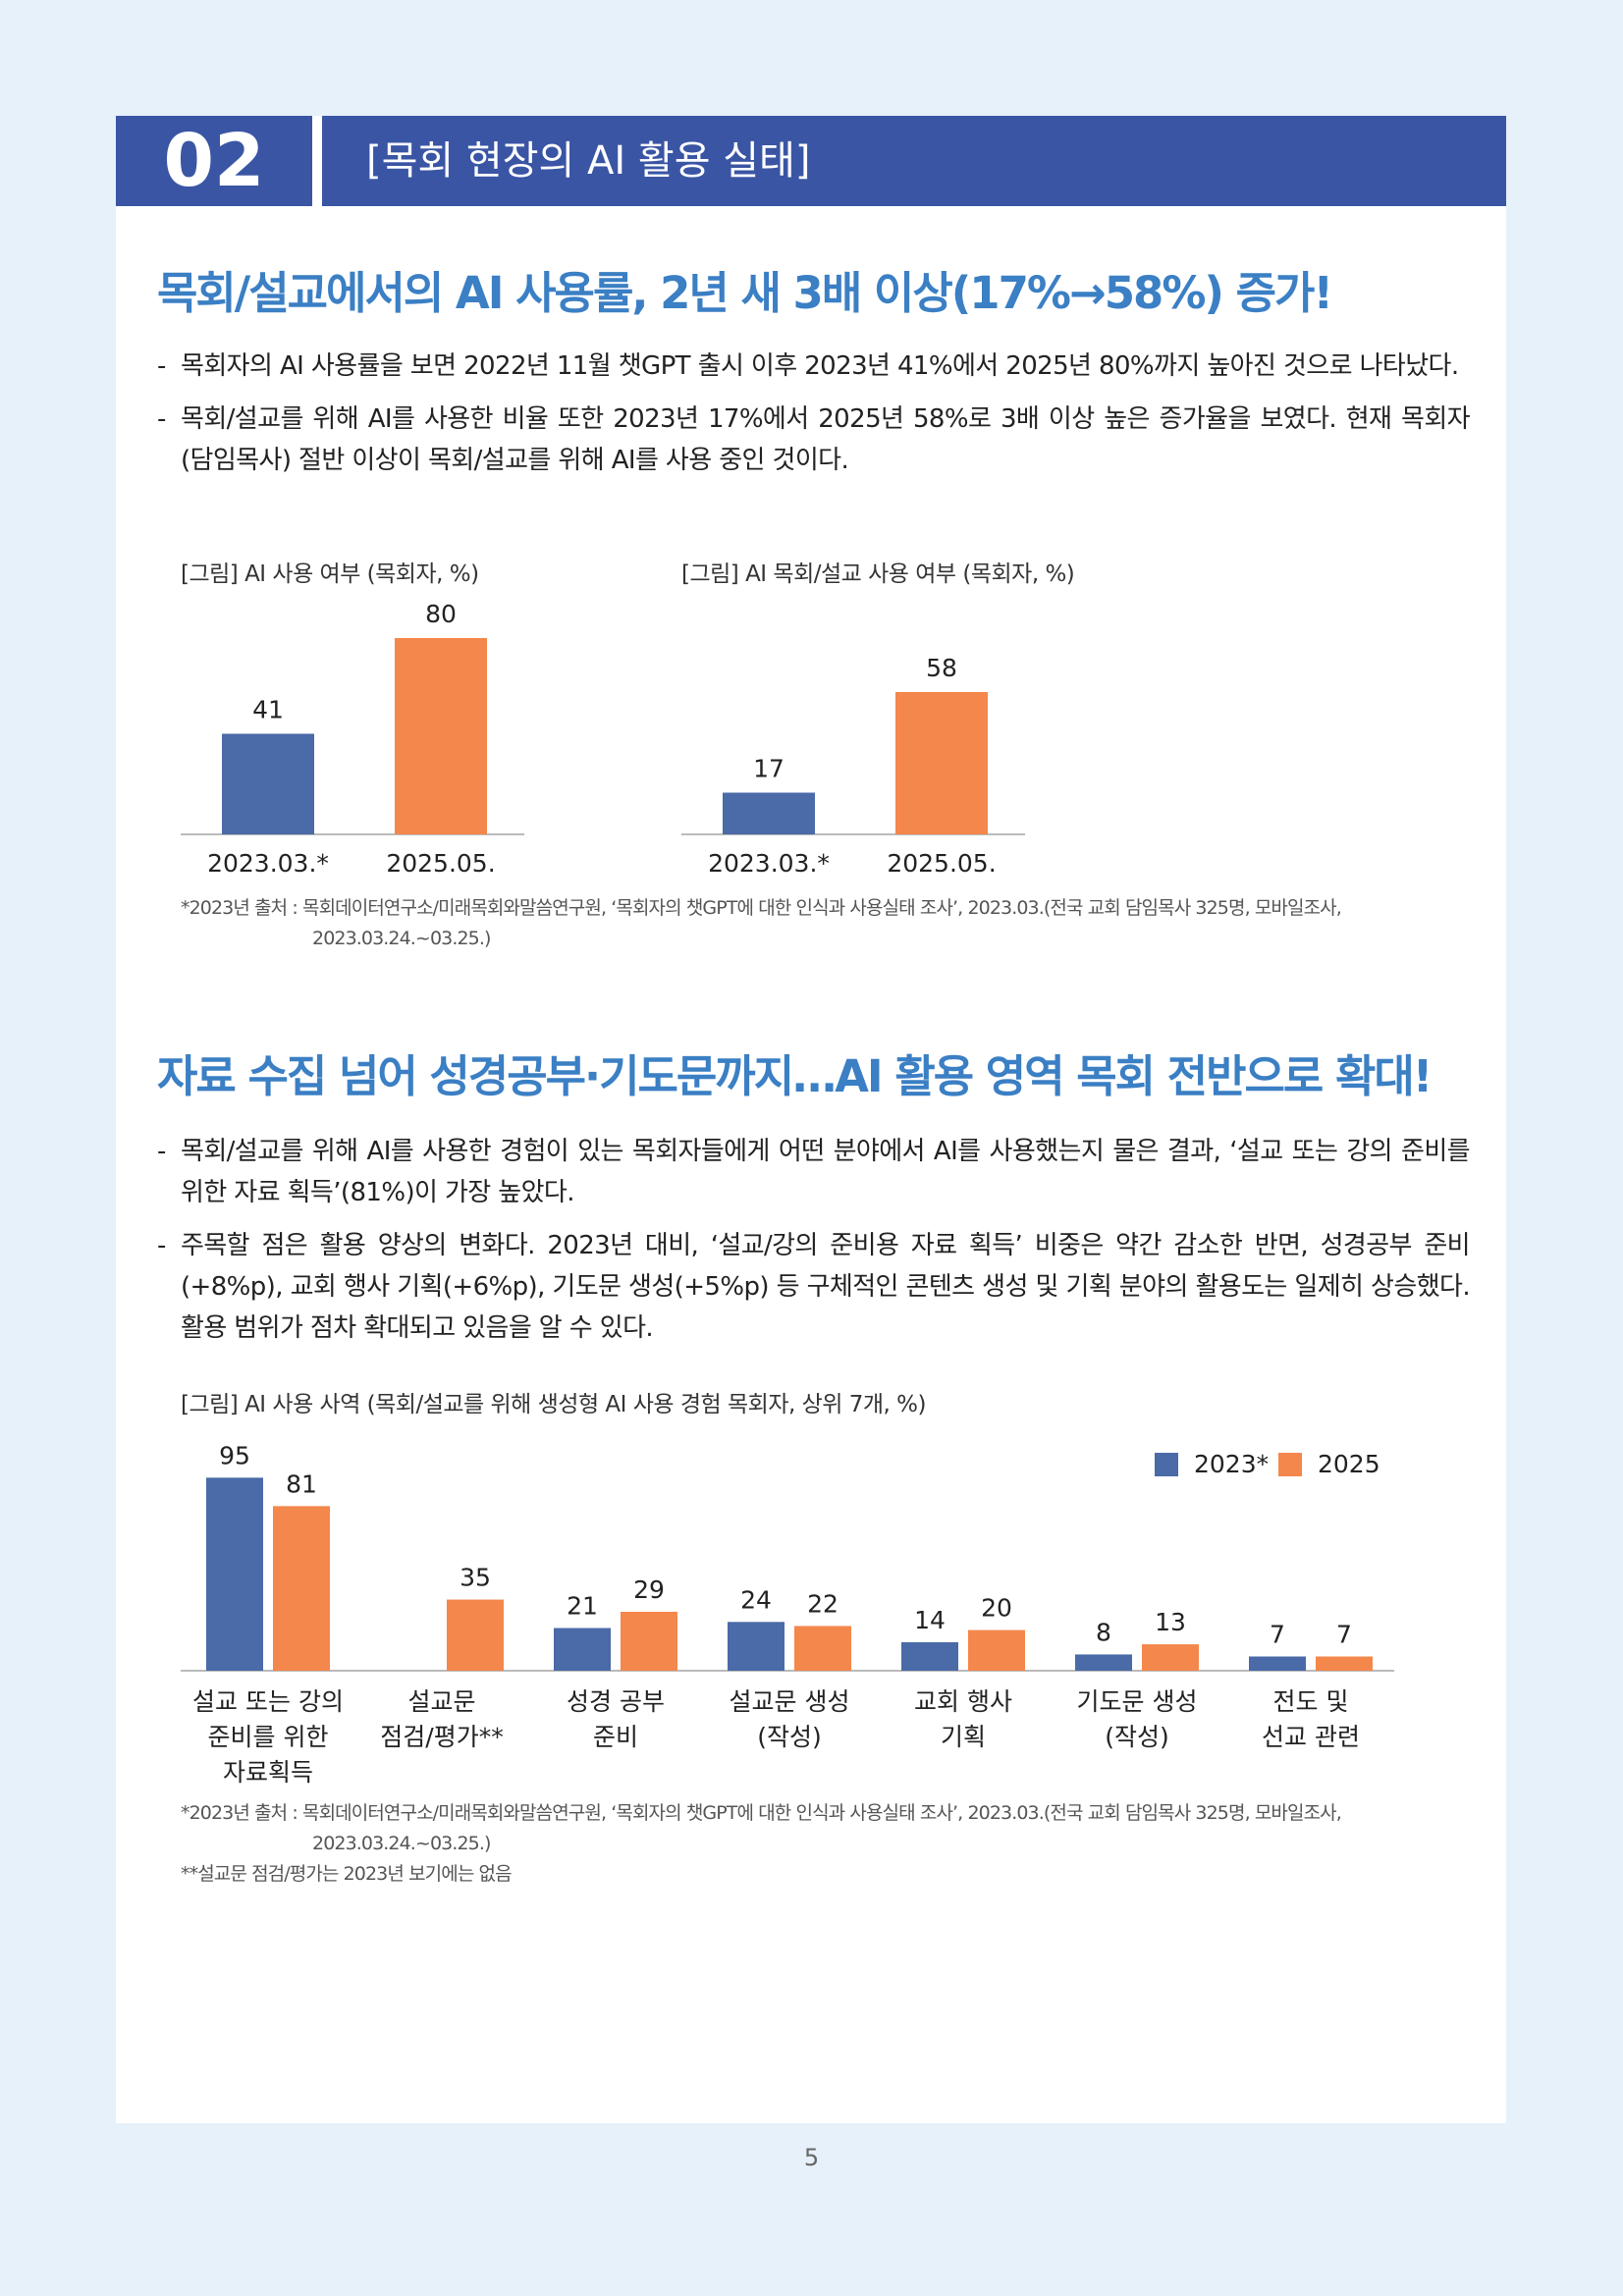 The height and width of the screenshot is (2296, 1623). Describe the element at coordinates (1103, 1632) in the screenshot. I see `value-label: 8` at that location.